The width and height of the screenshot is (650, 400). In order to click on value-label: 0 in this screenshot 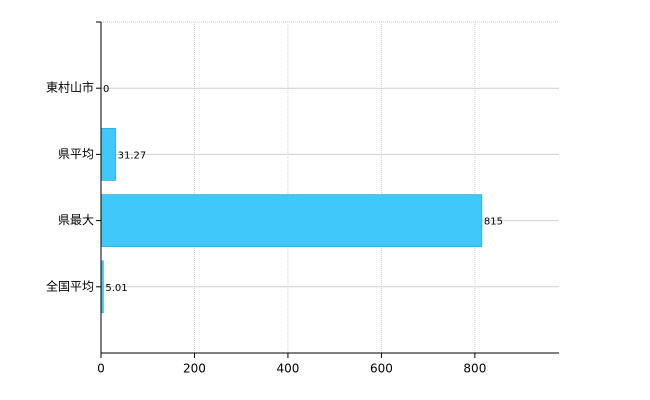, I will do `click(106, 89)`.